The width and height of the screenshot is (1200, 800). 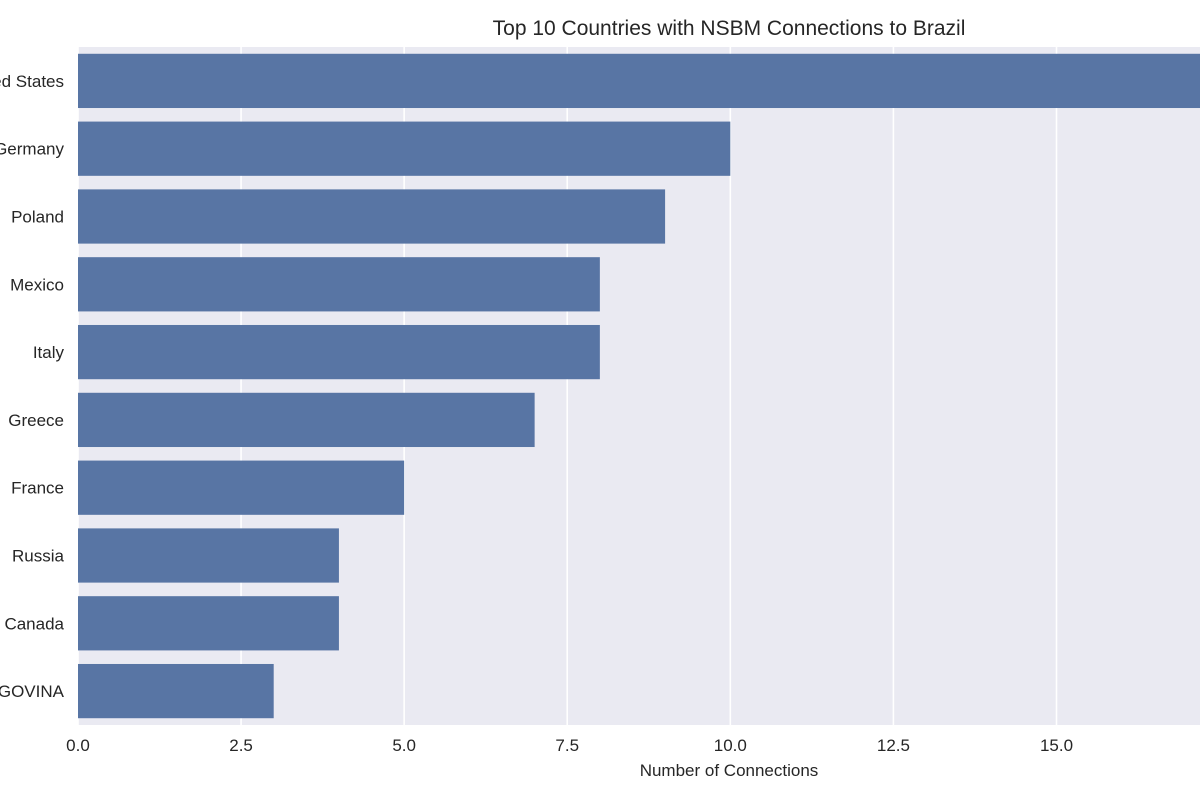 I want to click on bar-poland, so click(x=372, y=216).